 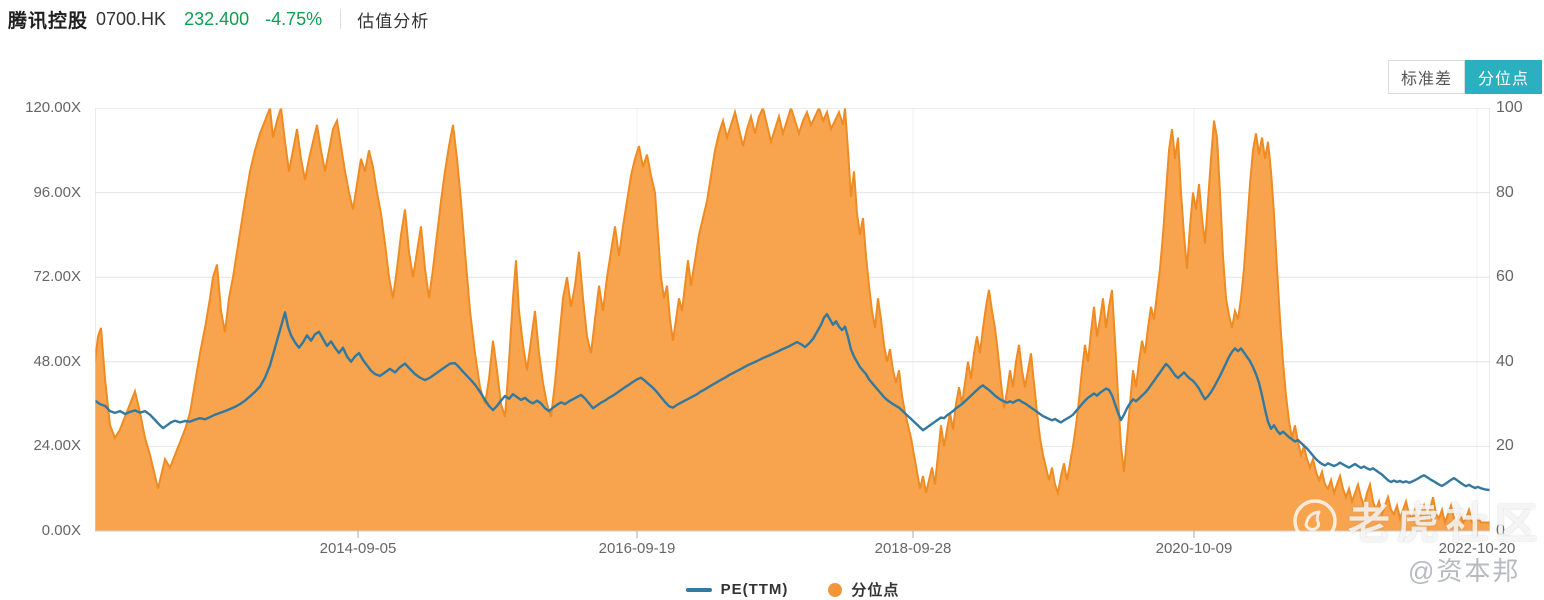 I want to click on y-axis-right-label: 60, so click(x=1505, y=277).